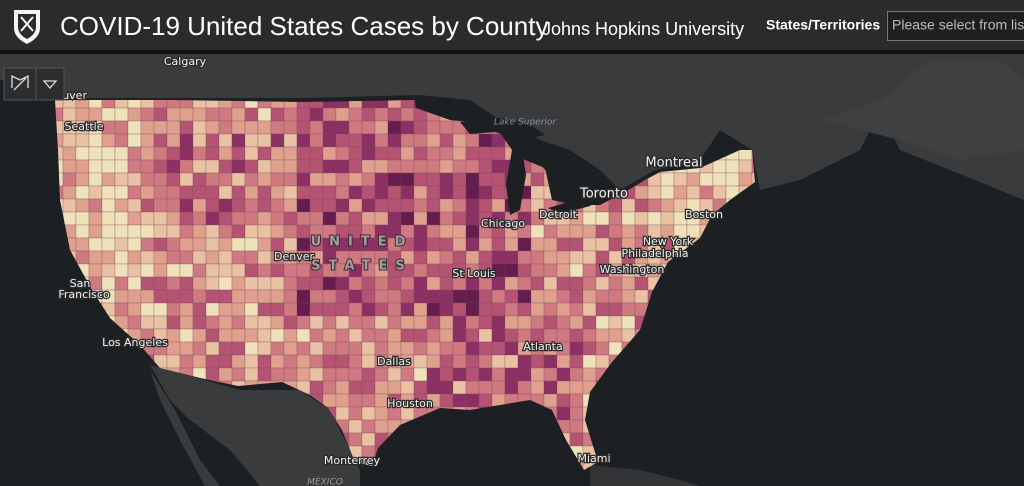 The height and width of the screenshot is (486, 1024). Describe the element at coordinates (955, 26) in the screenshot. I see `filter-select-box` at that location.